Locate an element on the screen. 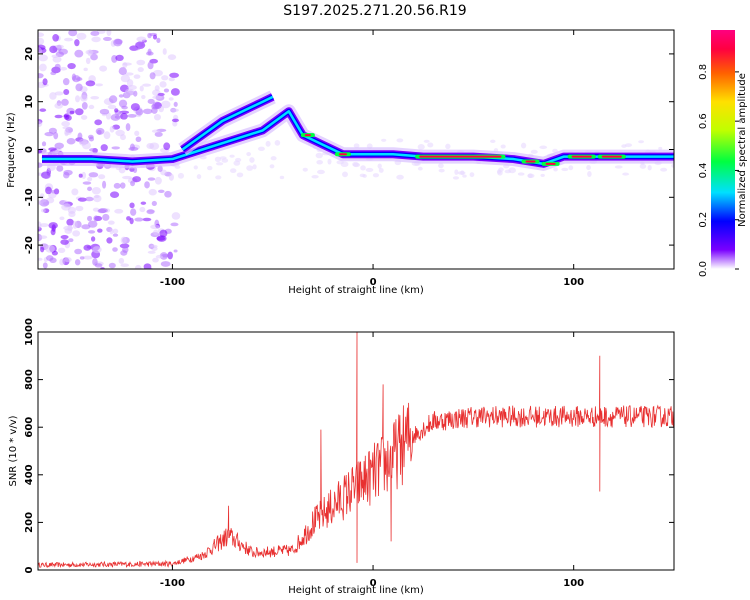 This screenshot has height=600, width=750. snr-y-label: SNR (10 * v/v) is located at coordinates (13, 450).